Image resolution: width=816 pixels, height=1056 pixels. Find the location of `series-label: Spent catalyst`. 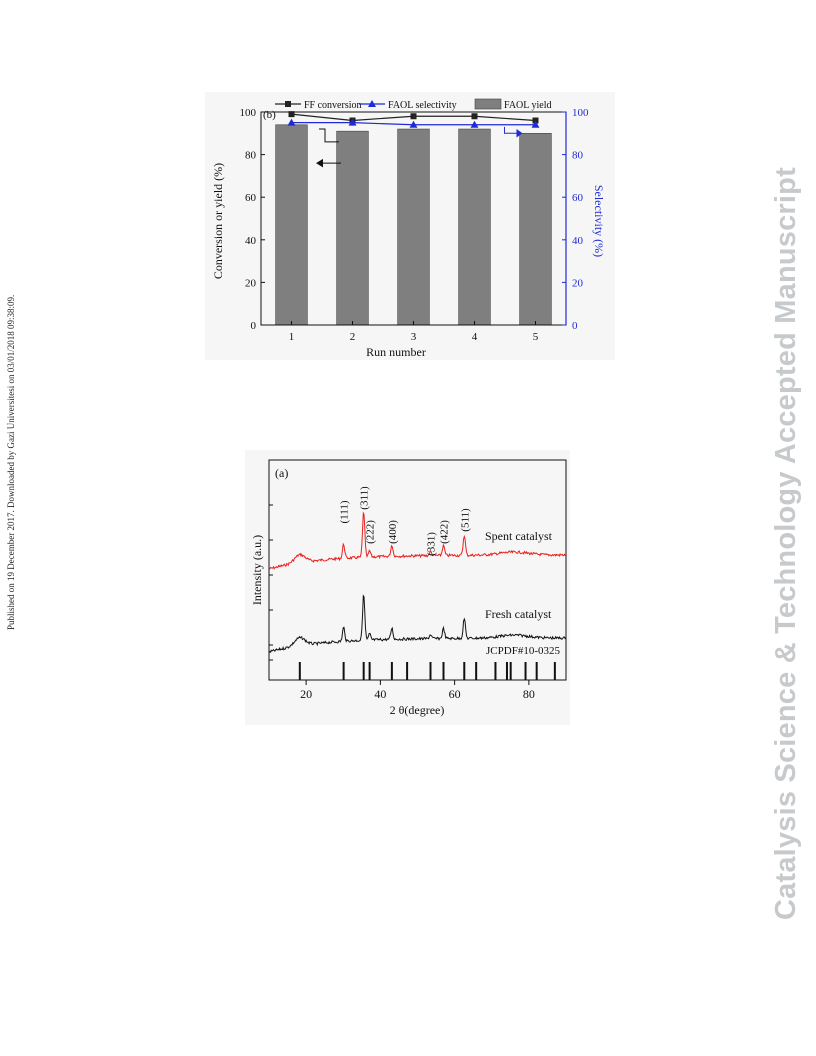

series-label: Spent catalyst is located at coordinates (519, 536).